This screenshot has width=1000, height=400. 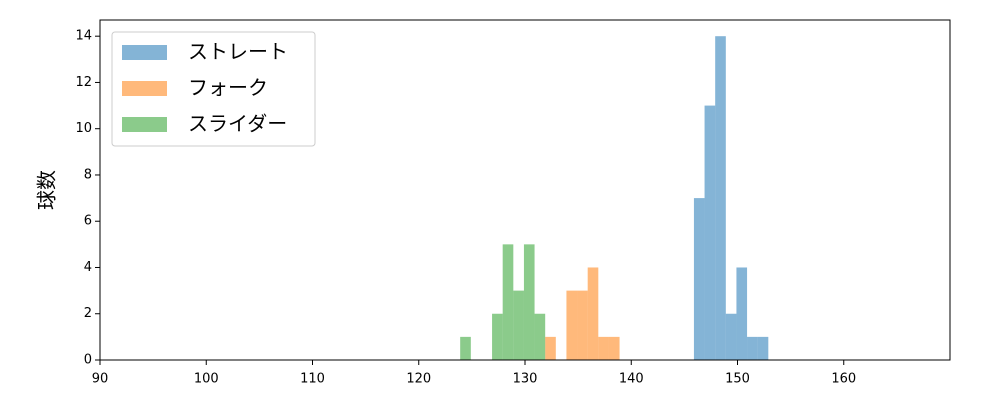 What do you see at coordinates (843, 379) in the screenshot?
I see `x-tick-label: 160` at bounding box center [843, 379].